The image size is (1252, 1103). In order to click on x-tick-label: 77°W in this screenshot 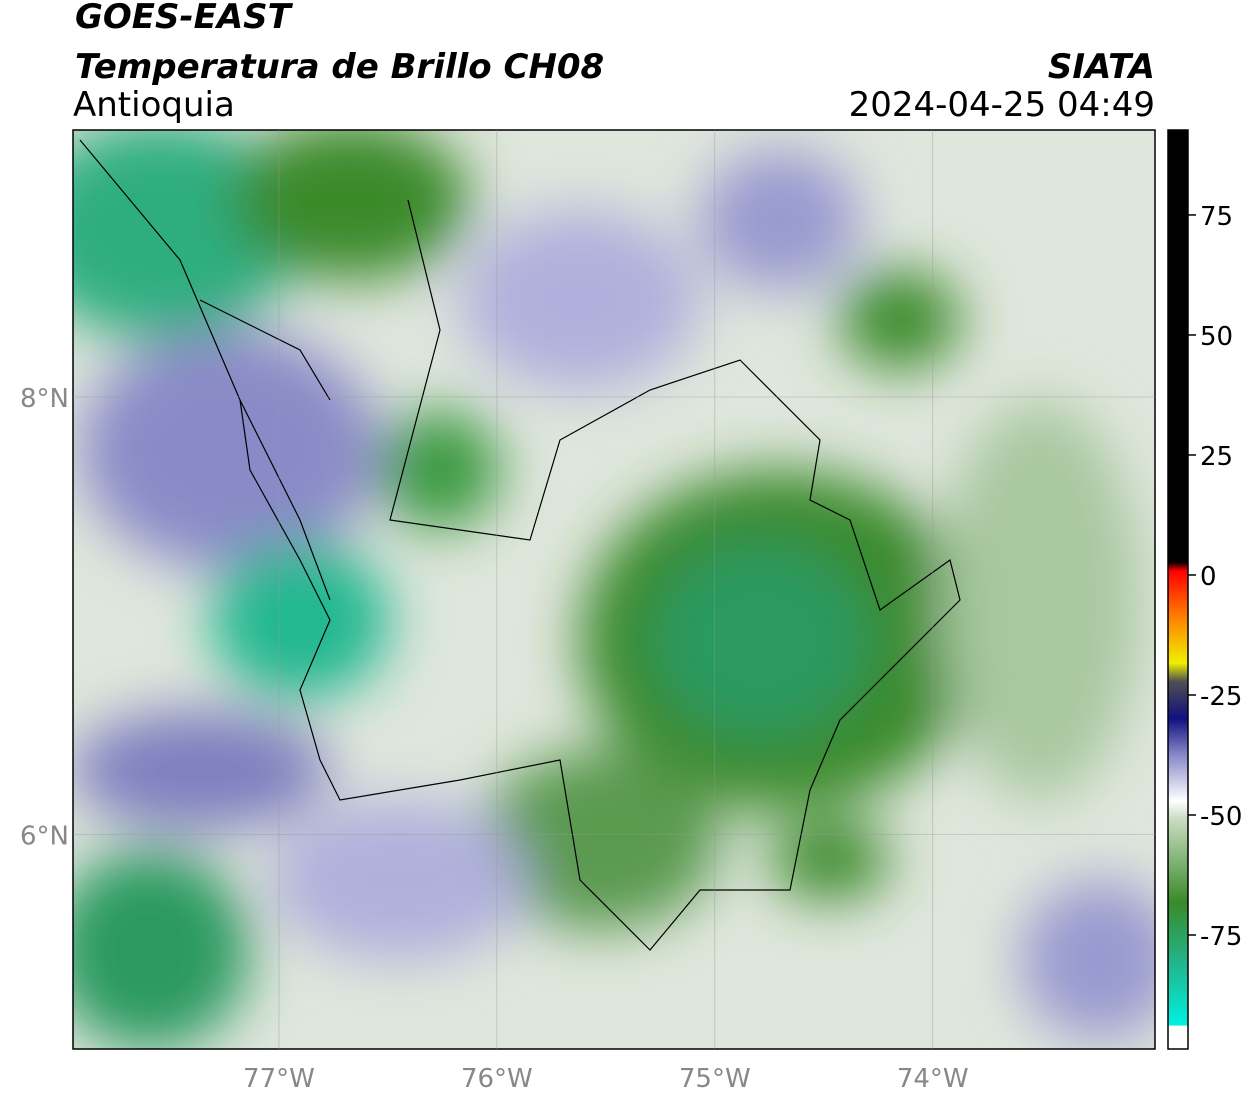, I will do `click(279, 1079)`.